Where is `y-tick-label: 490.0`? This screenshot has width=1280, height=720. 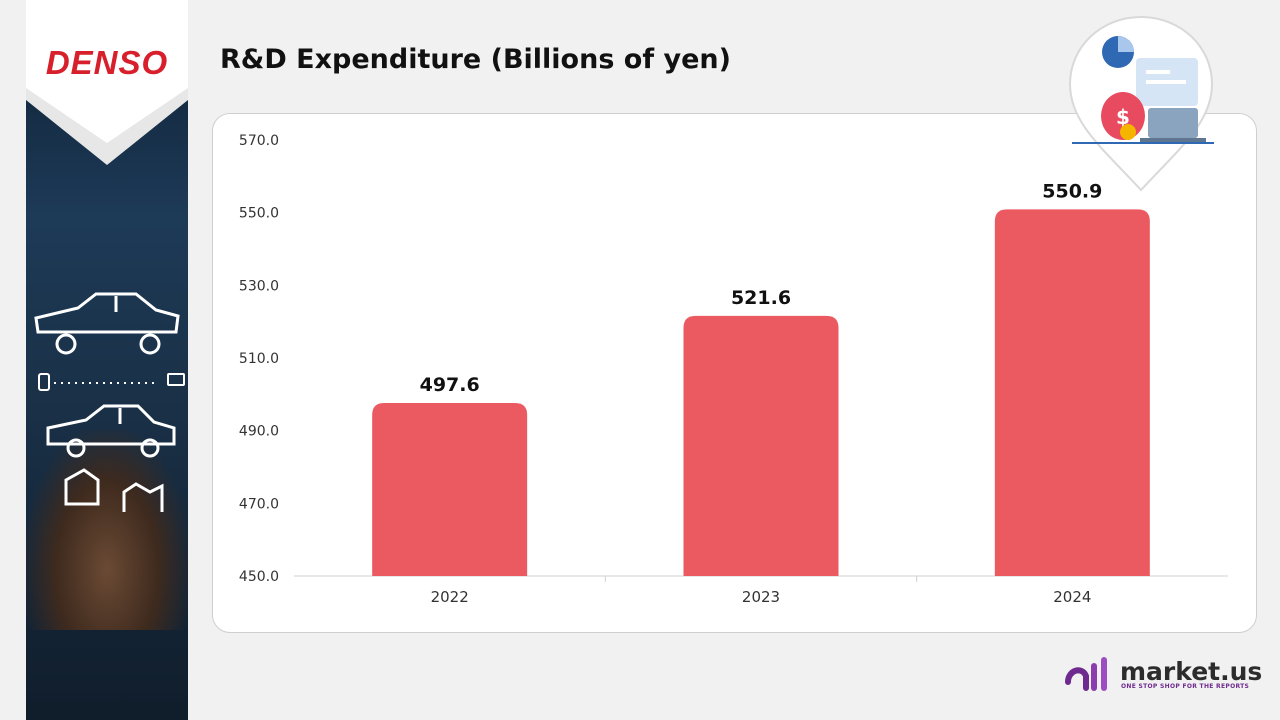 y-tick-label: 490.0 is located at coordinates (259, 432).